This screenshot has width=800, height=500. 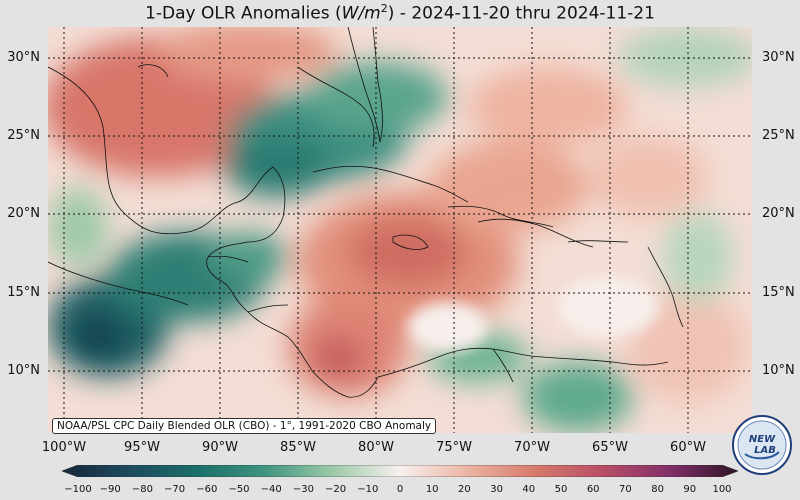 What do you see at coordinates (778, 370) in the screenshot?
I see `lat-label-right-10n: 10°N` at bounding box center [778, 370].